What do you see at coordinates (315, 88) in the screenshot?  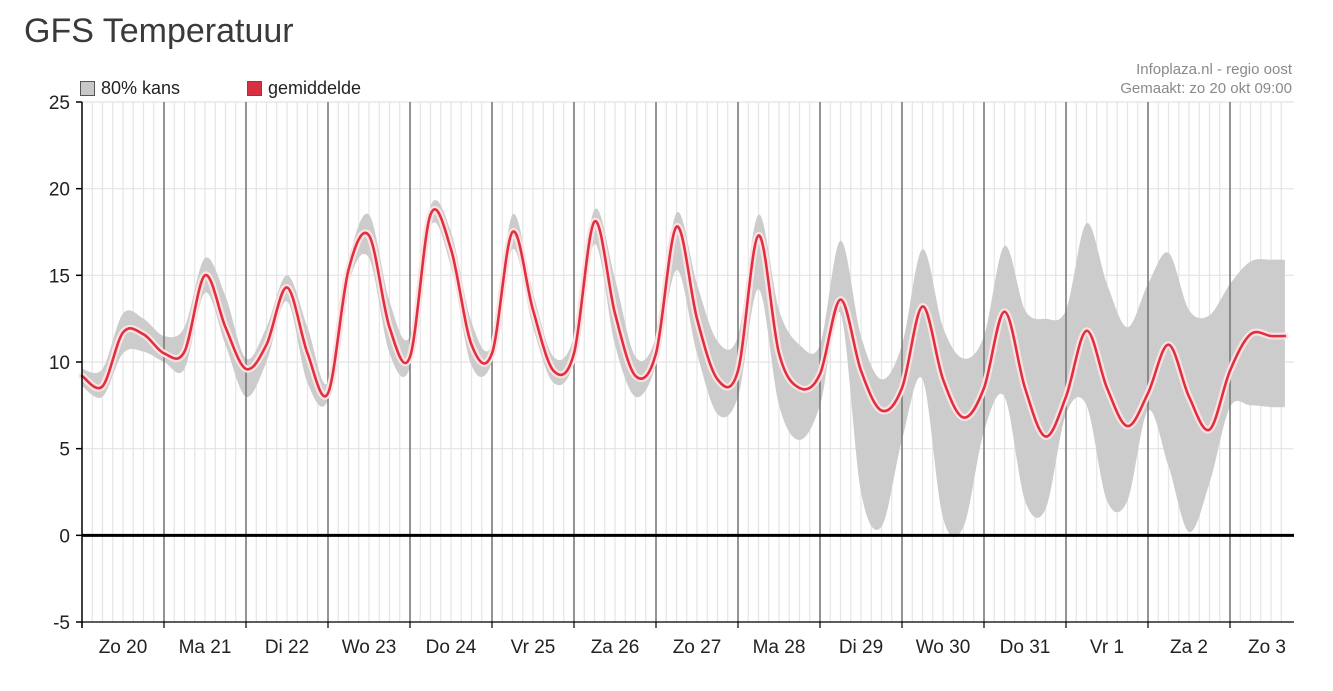 I see `legend-label-mean: gemiddelde` at bounding box center [315, 88].